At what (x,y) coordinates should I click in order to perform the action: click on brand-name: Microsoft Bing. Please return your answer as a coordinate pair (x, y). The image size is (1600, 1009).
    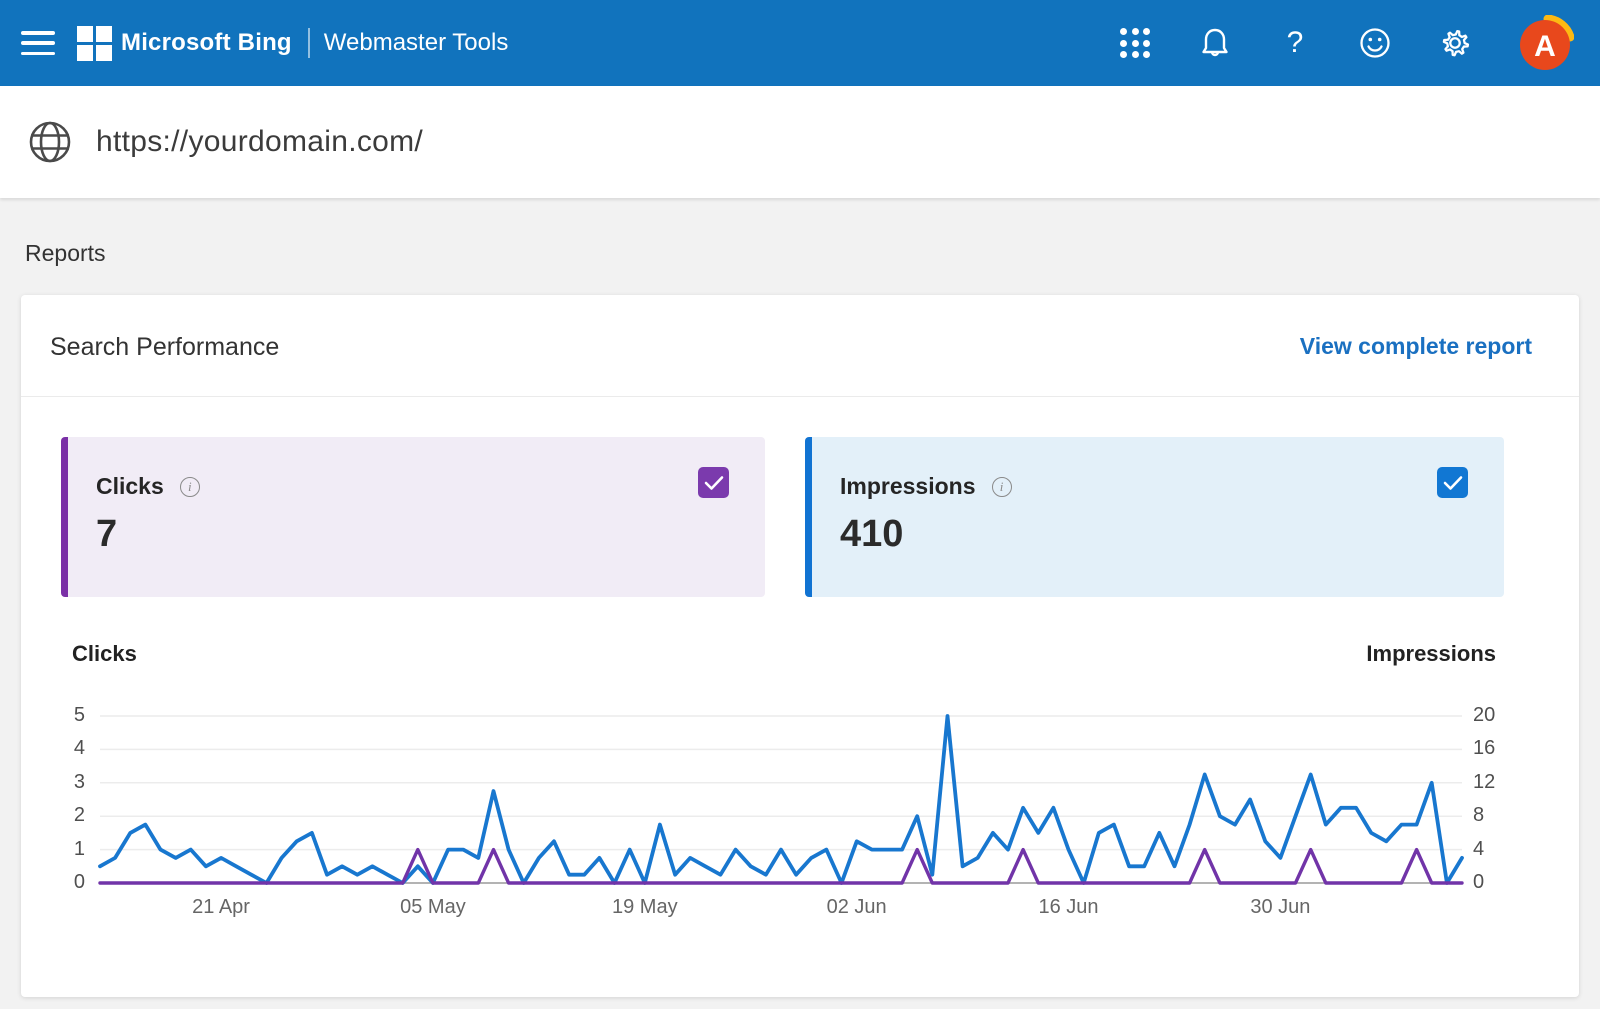
    Looking at the image, I should click on (206, 42).